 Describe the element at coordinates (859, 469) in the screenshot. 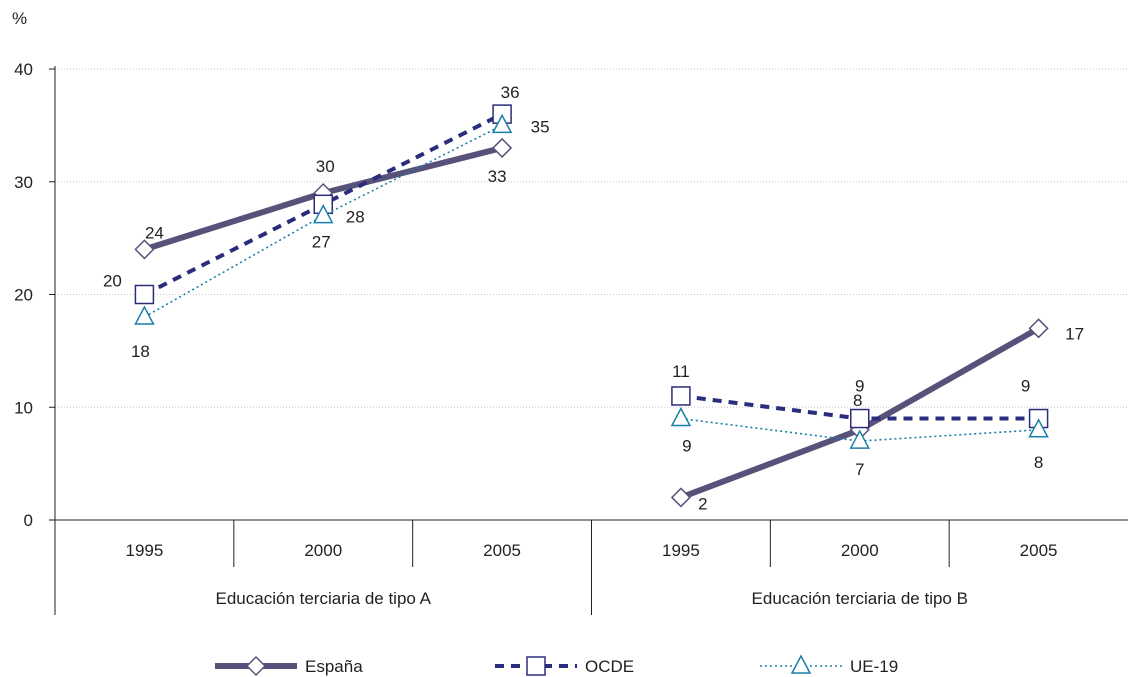

I see `data-label: 7` at that location.